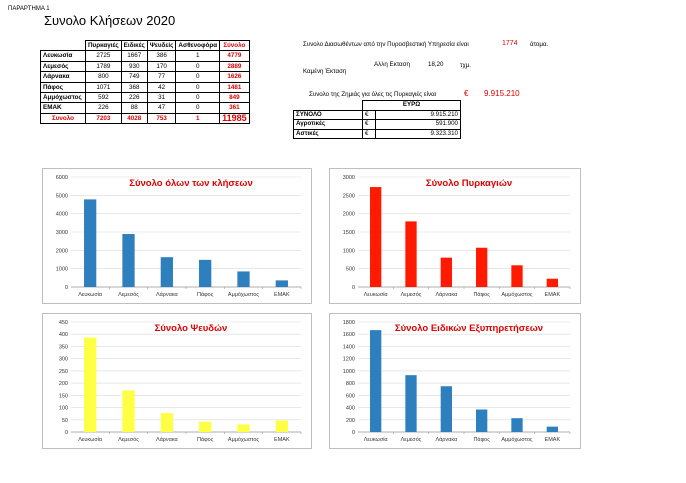  I want to click on y-tick-label: 150, so click(63, 396).